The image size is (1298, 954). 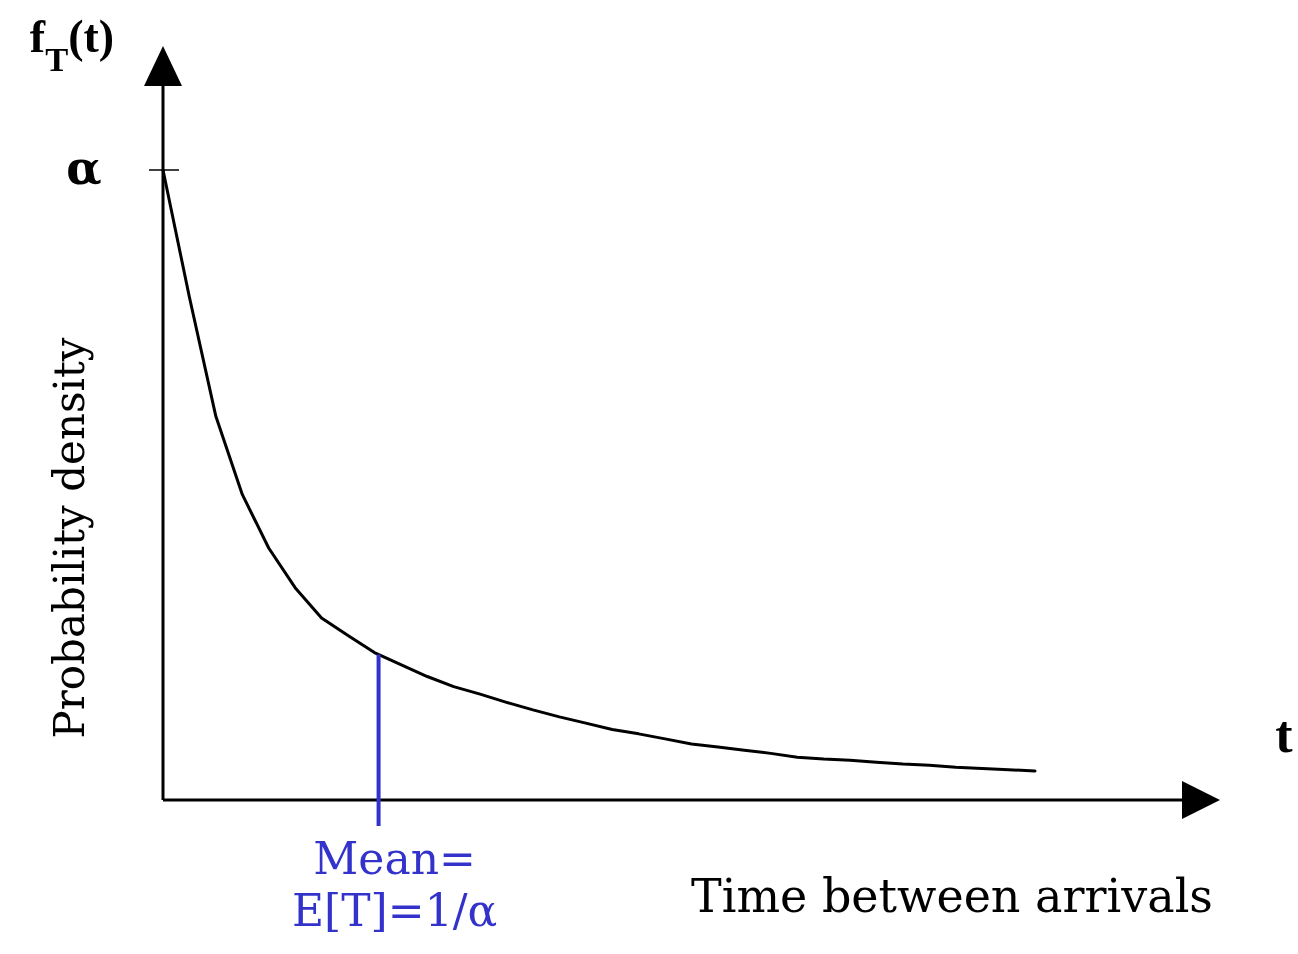 I want to click on chart-title: f$_{T}$(t), so click(x=72, y=44).